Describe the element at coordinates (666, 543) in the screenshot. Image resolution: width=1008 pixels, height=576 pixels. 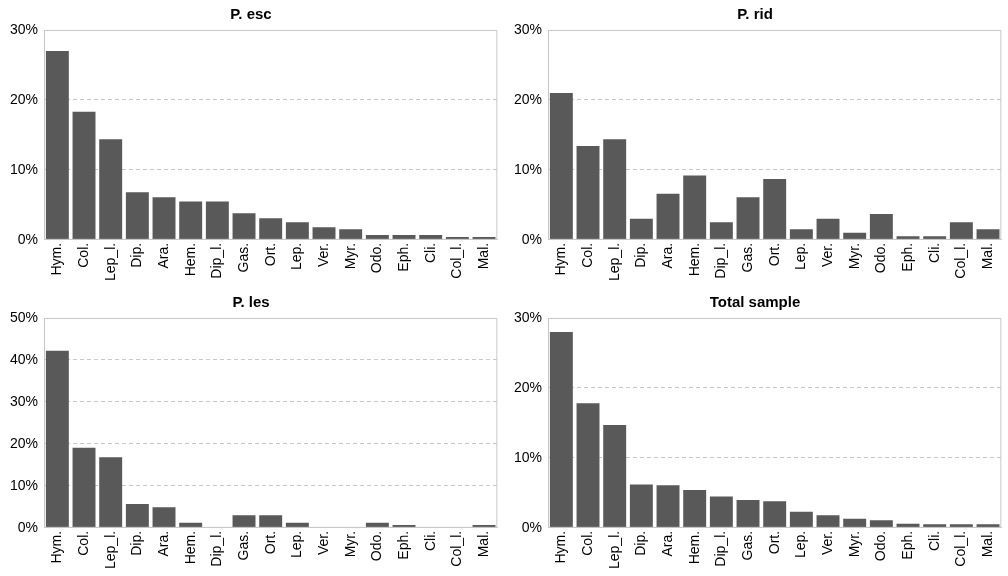
I see `x-tick-label: Ara.` at that location.